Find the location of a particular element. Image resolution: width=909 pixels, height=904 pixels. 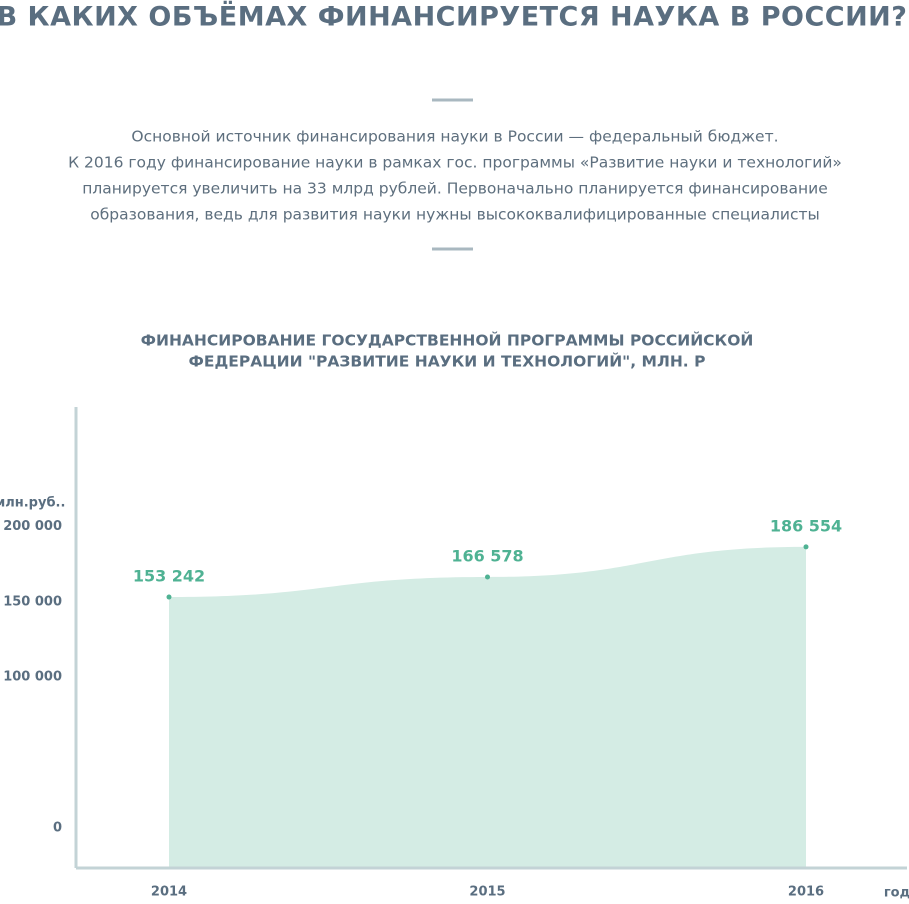

y-tick-label: 0 is located at coordinates (57, 827).